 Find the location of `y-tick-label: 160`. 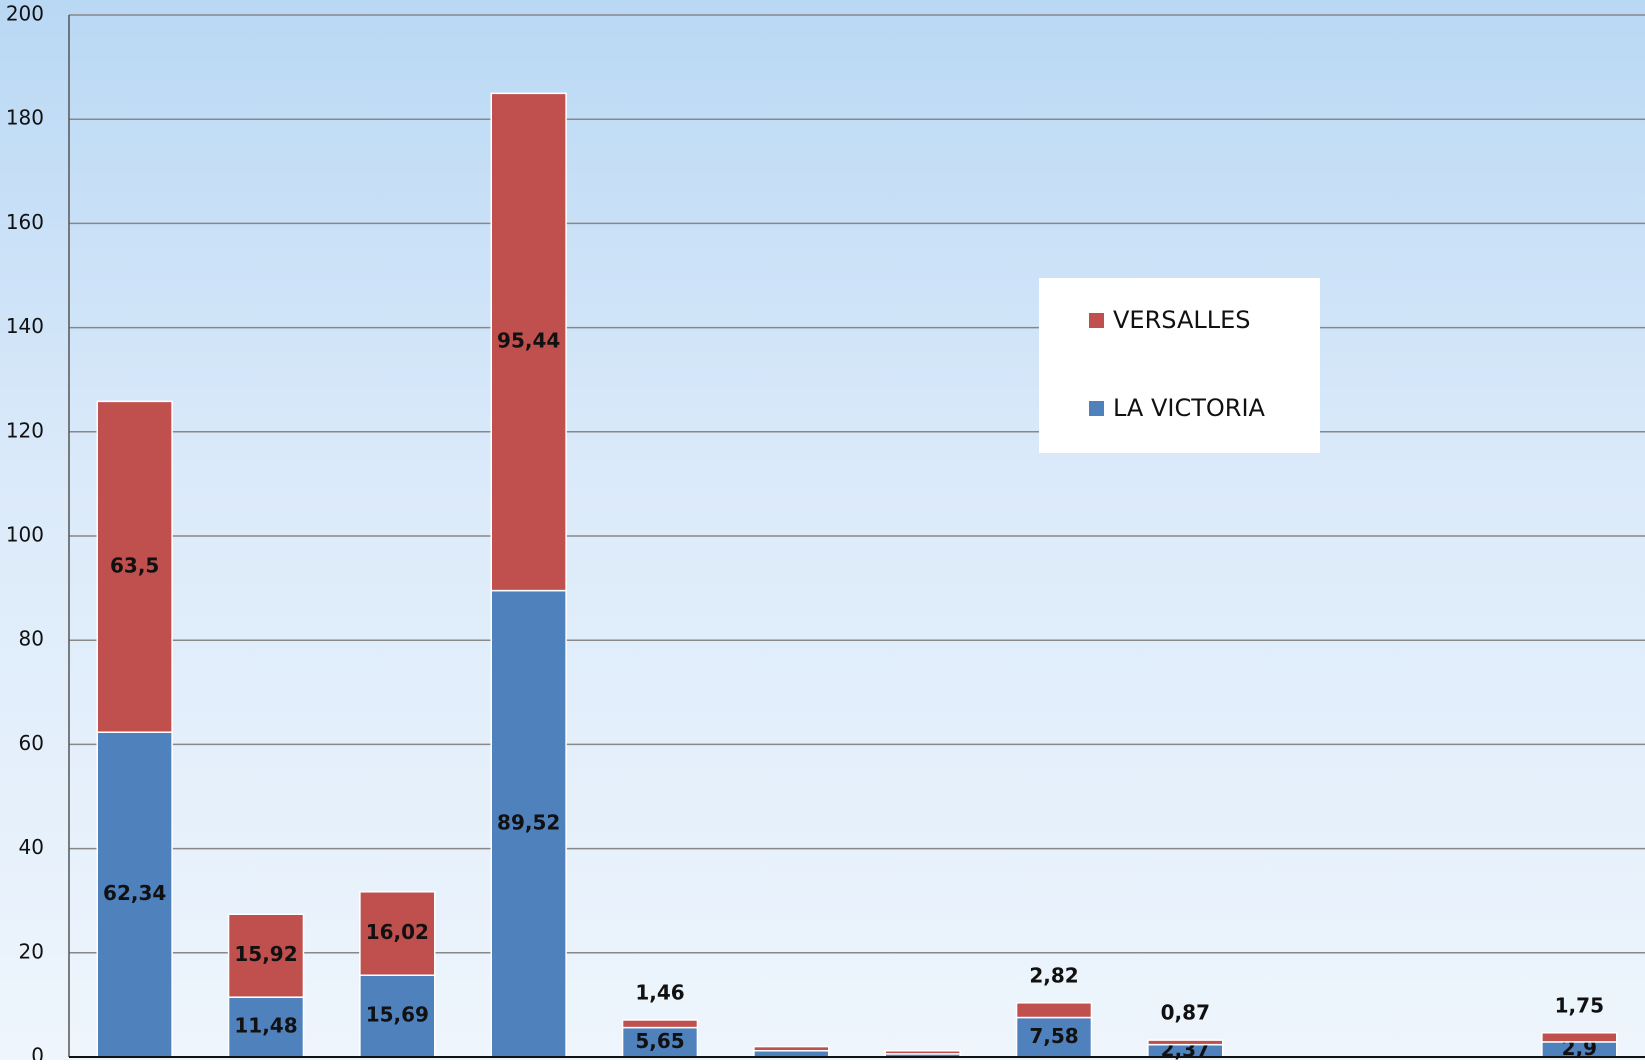

y-tick-label: 160 is located at coordinates (25, 222).